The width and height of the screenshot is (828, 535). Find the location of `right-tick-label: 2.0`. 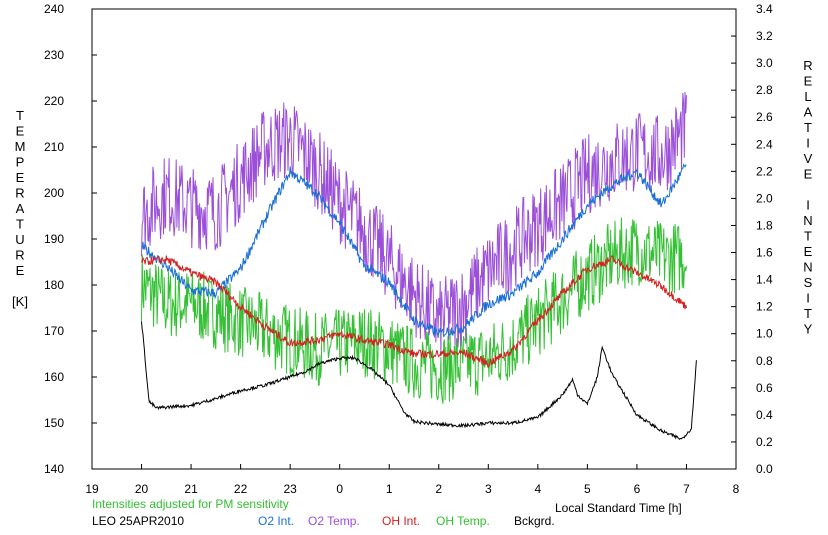

right-tick-label: 2.0 is located at coordinates (764, 198).